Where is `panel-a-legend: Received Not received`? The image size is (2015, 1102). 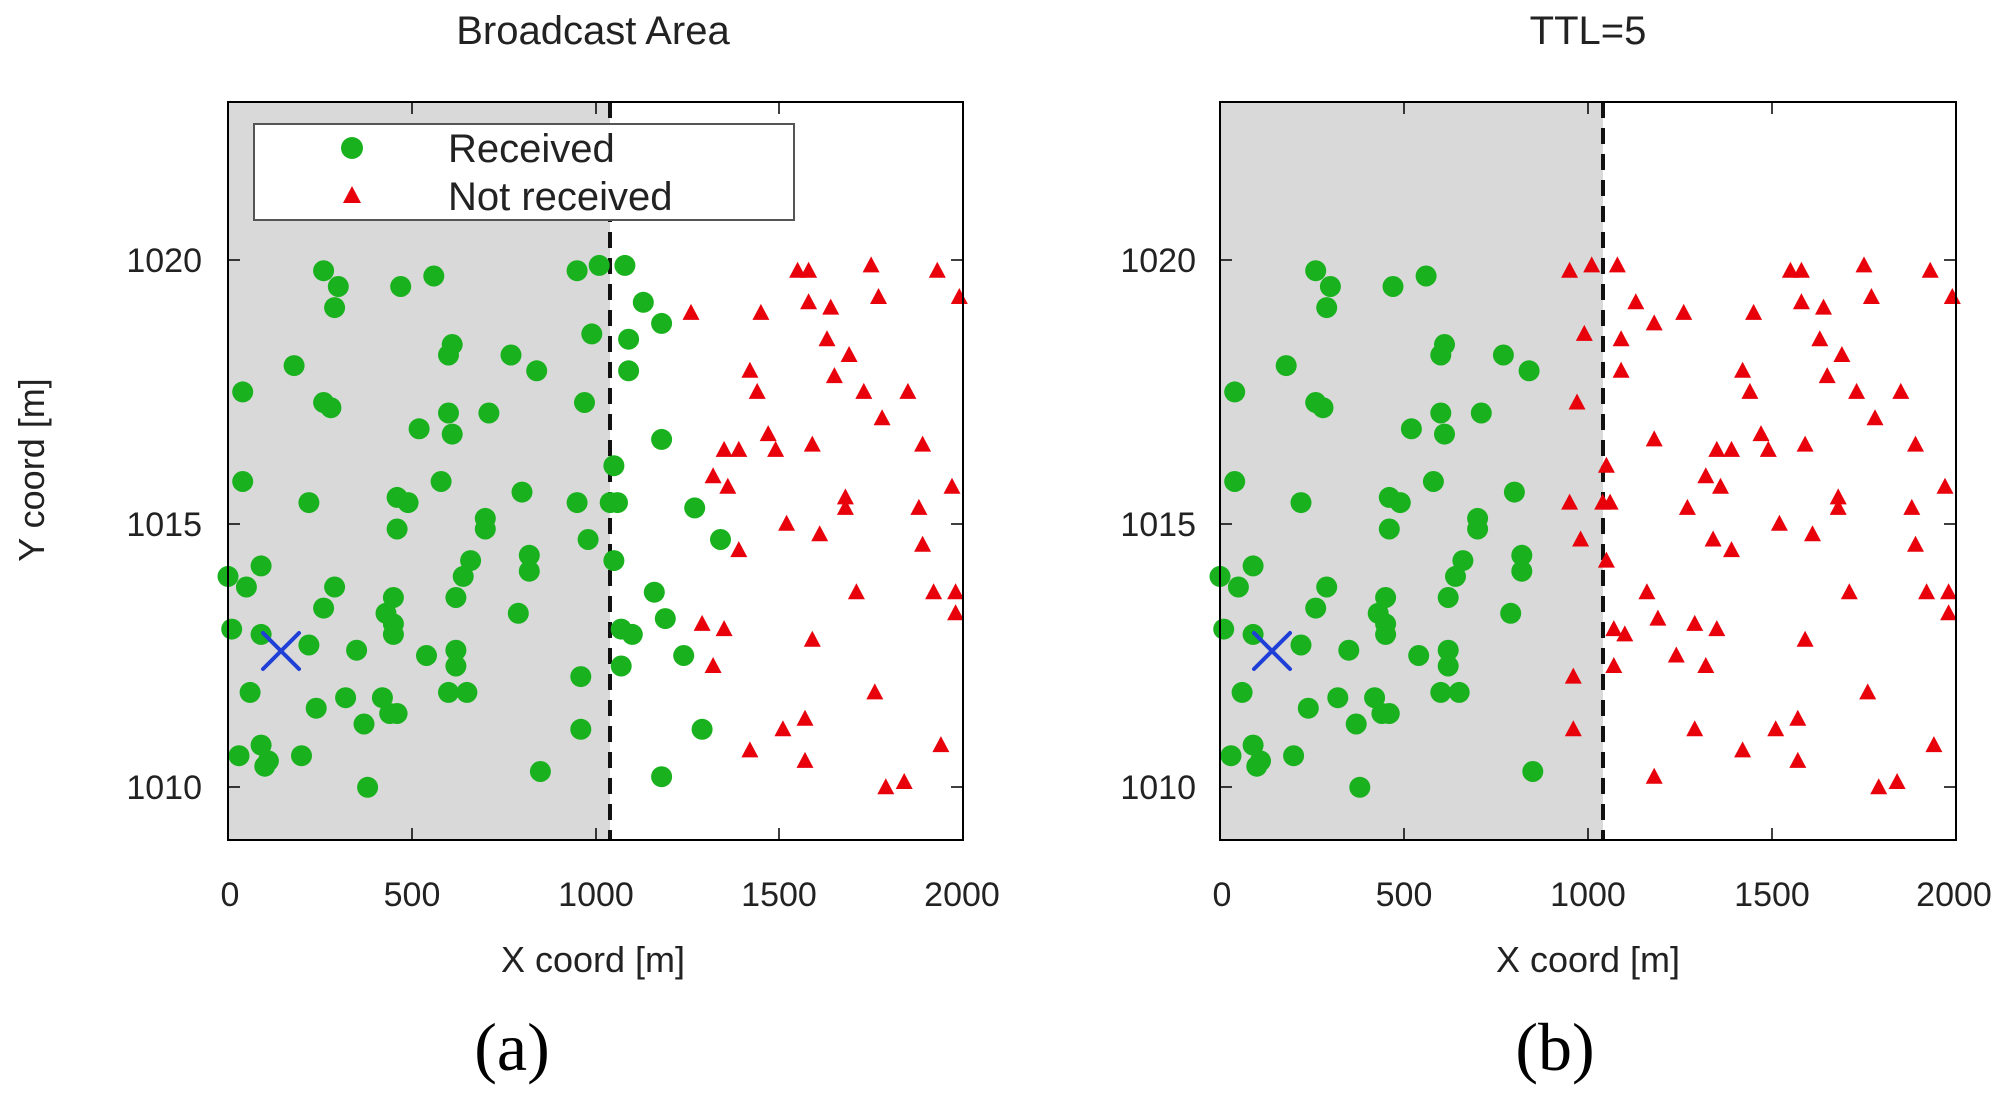 panel-a-legend: Received Not received is located at coordinates (524, 172).